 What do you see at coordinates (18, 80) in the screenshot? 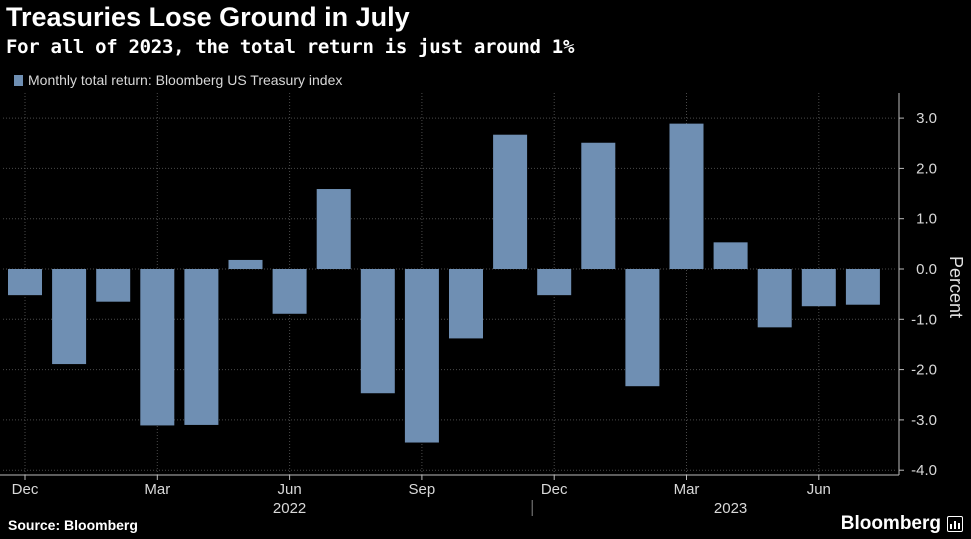
I see `legend-swatch` at bounding box center [18, 80].